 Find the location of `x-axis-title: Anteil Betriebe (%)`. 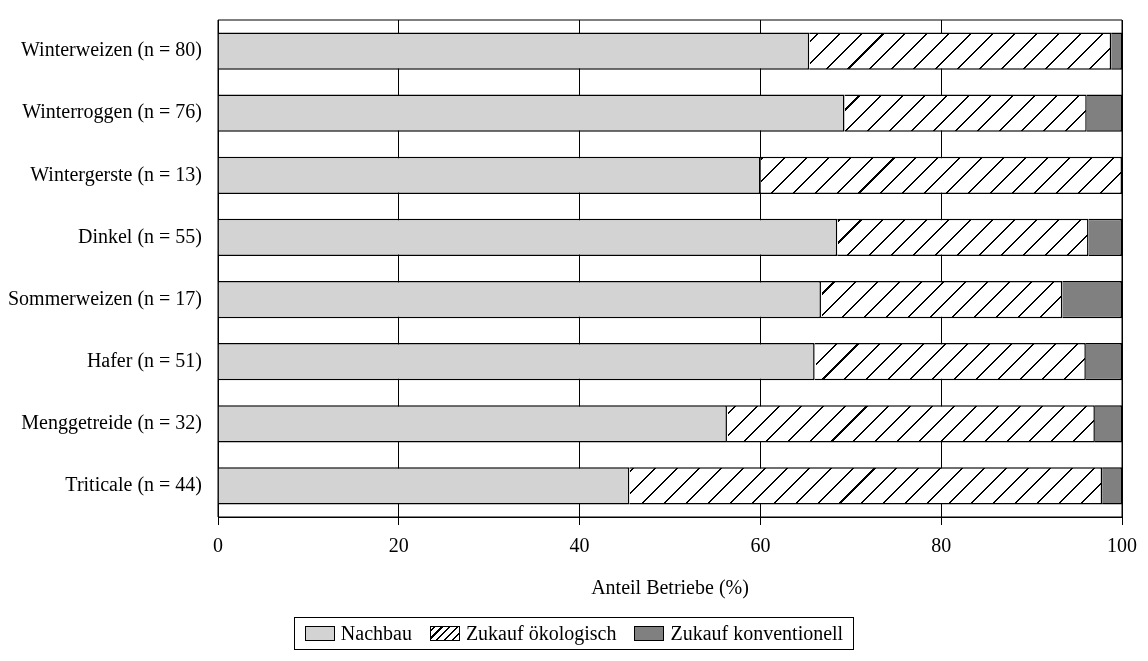

x-axis-title: Anteil Betriebe (%) is located at coordinates (670, 588).